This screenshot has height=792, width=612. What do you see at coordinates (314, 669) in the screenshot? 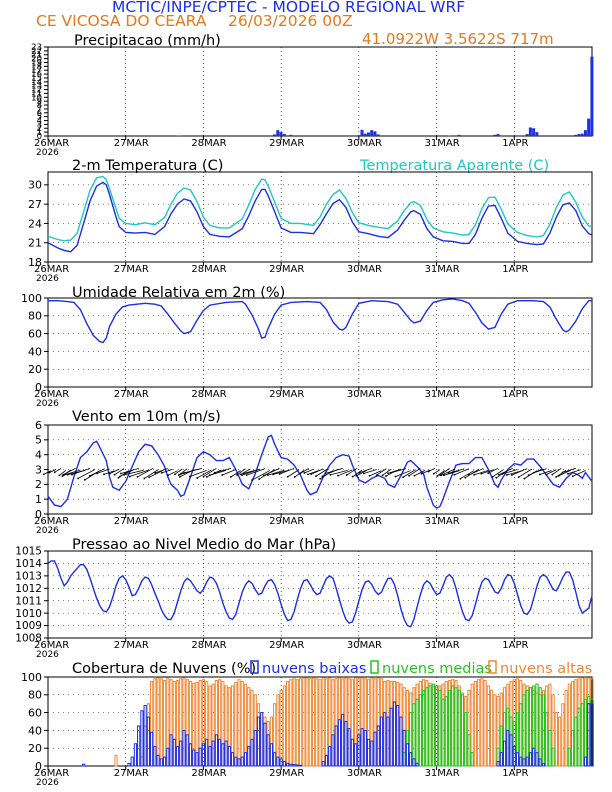
I see `legend-baixas-label: nuvens baixas` at bounding box center [314, 669].